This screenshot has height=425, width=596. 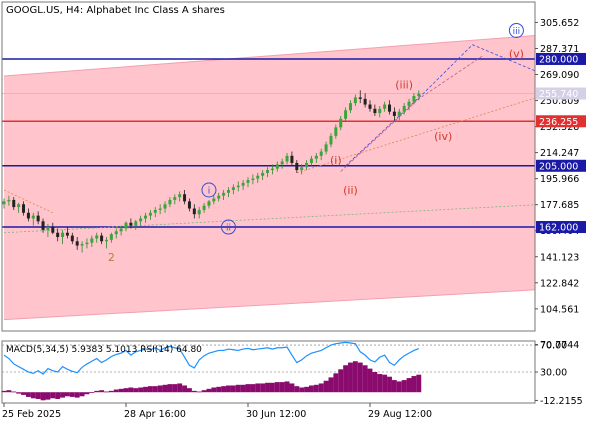 I want to click on price-tick-label: 141.123, so click(x=559, y=257).